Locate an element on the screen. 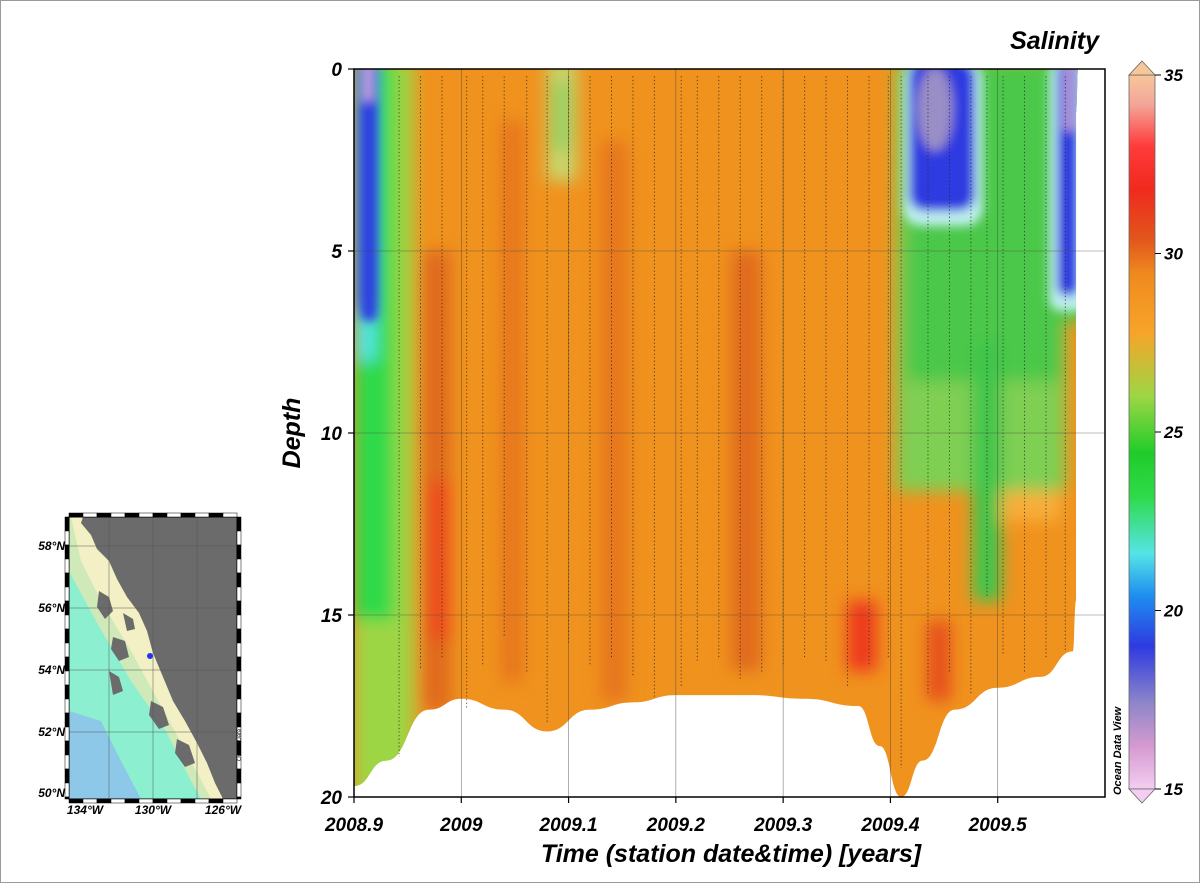 The height and width of the screenshot is (884, 1200). x-tick-label: 2009.5 is located at coordinates (998, 825).